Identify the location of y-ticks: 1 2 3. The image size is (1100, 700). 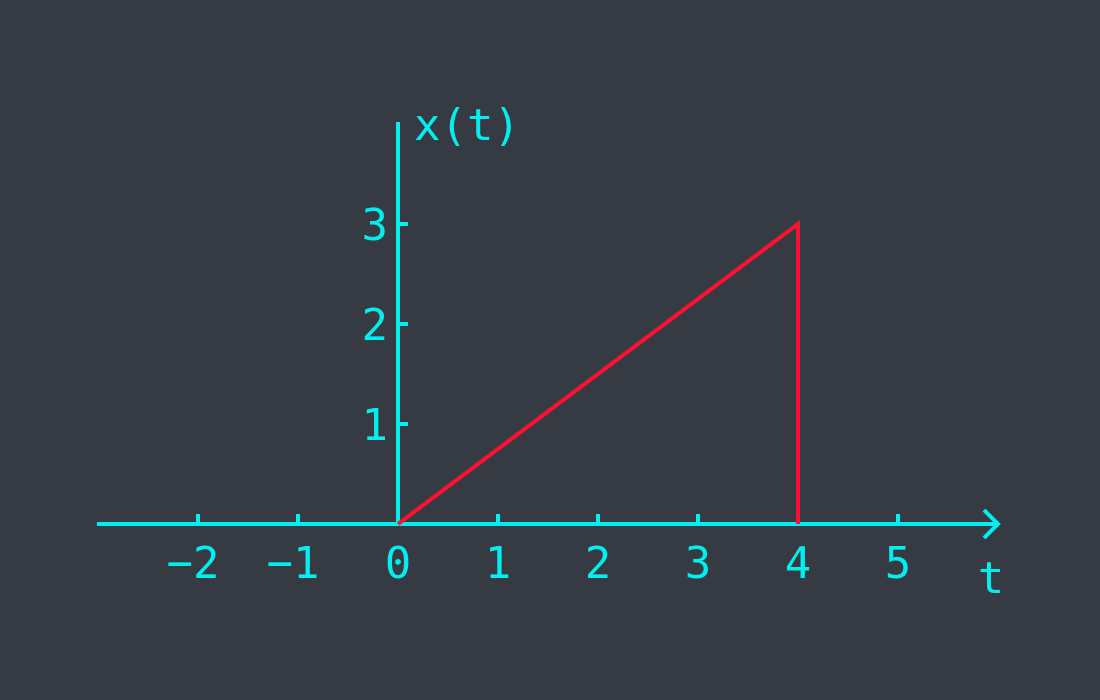
(385, 325).